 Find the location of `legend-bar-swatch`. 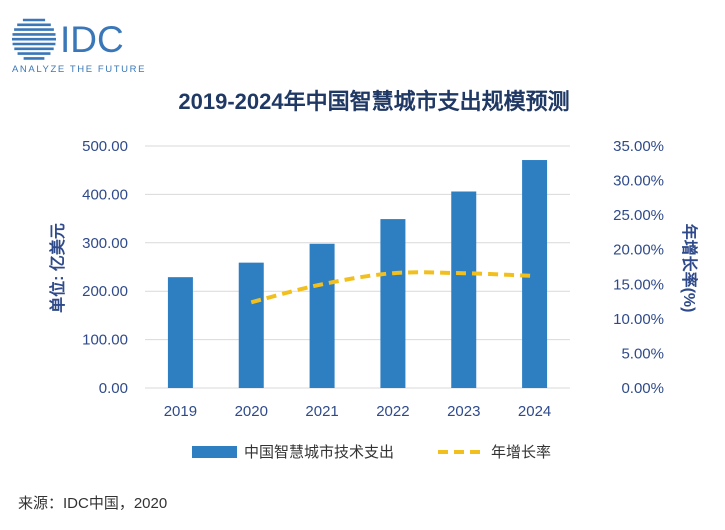

legend-bar-swatch is located at coordinates (214, 452).